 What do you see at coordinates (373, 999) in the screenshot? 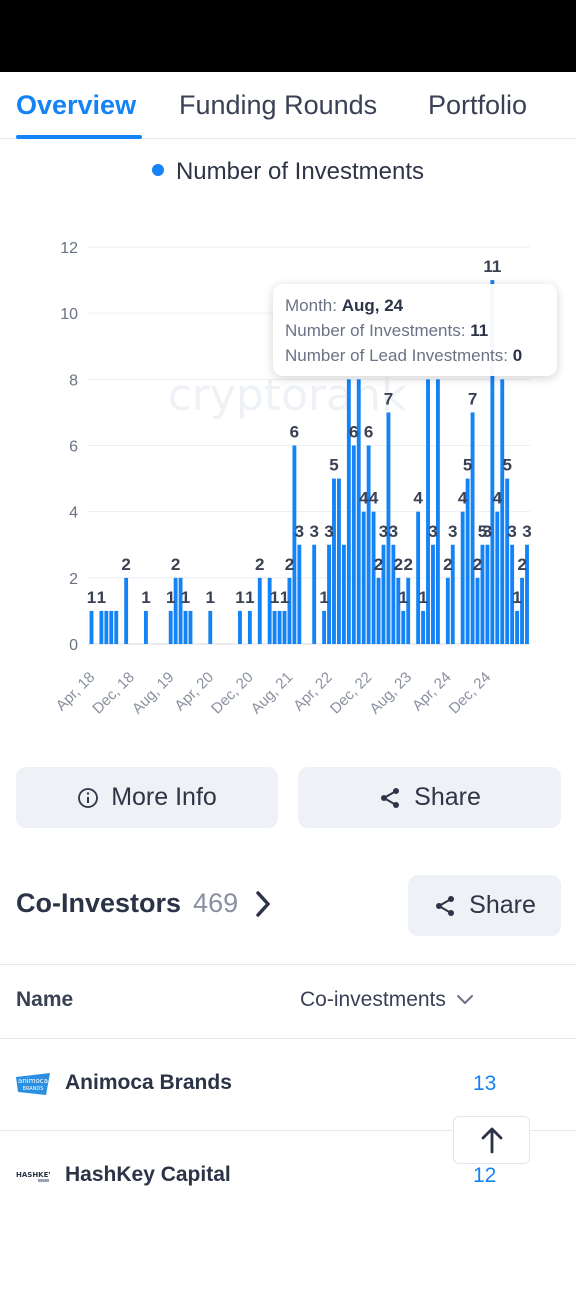
I see `column-header-co-investments-label: Co-investments` at bounding box center [373, 999].